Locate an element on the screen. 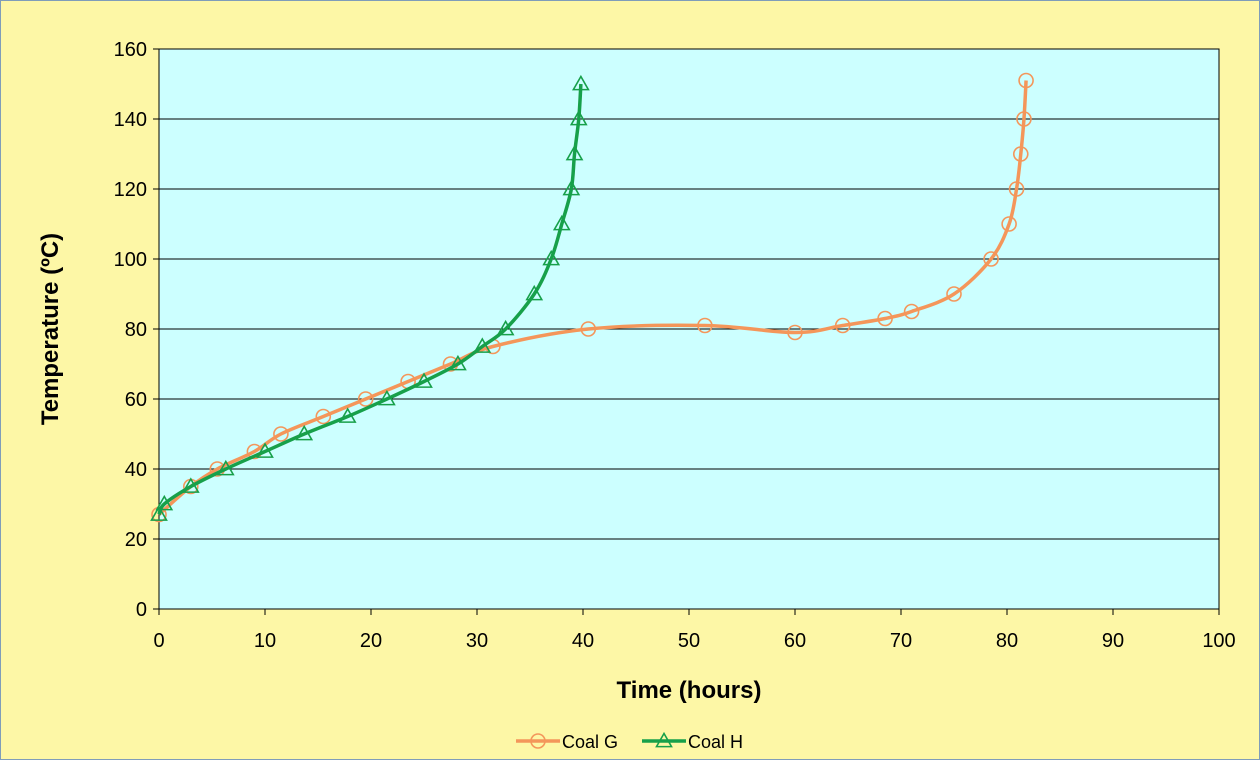 This screenshot has height=760, width=1260. y-tick-label: 120 is located at coordinates (130, 190).